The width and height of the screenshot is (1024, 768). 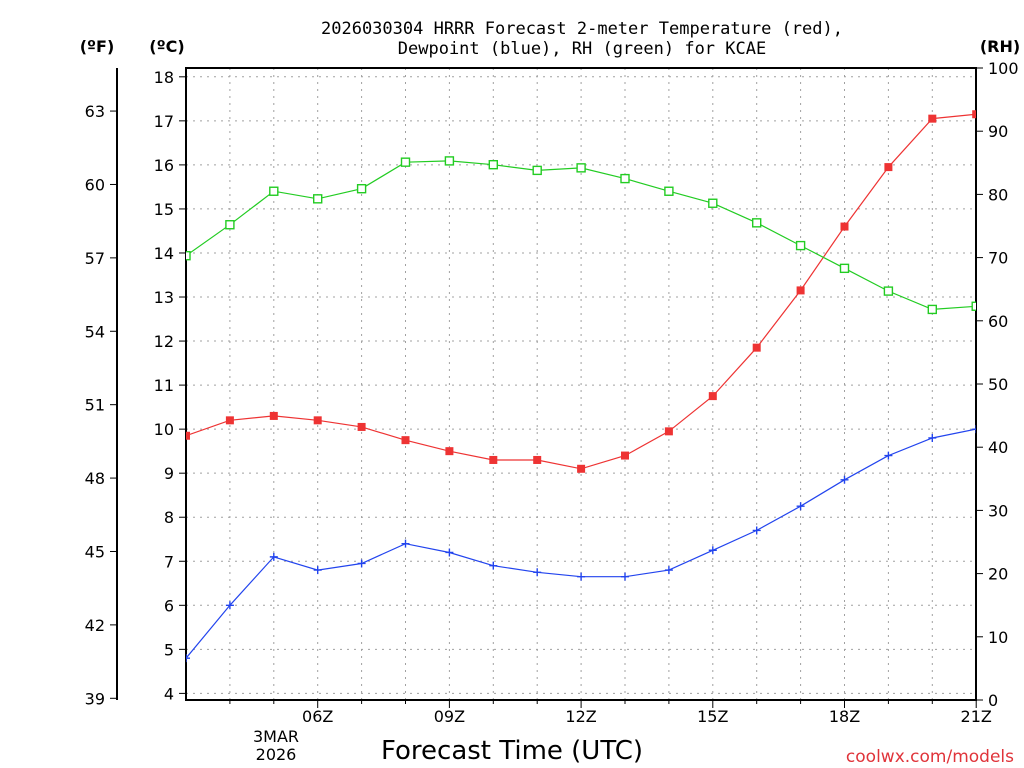 What do you see at coordinates (976, 716) in the screenshot?
I see `x-tick-label: 21Z` at bounding box center [976, 716].